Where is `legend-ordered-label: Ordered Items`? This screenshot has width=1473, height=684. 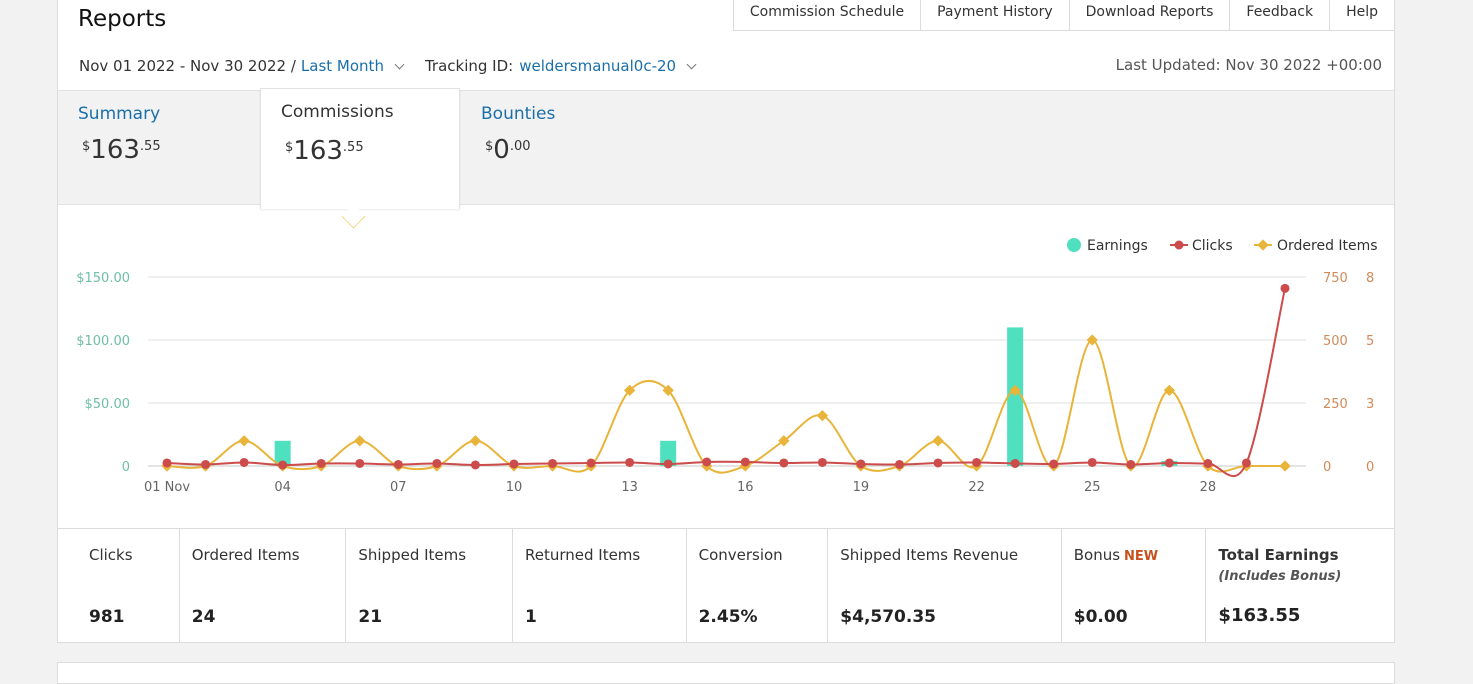
legend-ordered-label: Ordered Items is located at coordinates (1327, 246).